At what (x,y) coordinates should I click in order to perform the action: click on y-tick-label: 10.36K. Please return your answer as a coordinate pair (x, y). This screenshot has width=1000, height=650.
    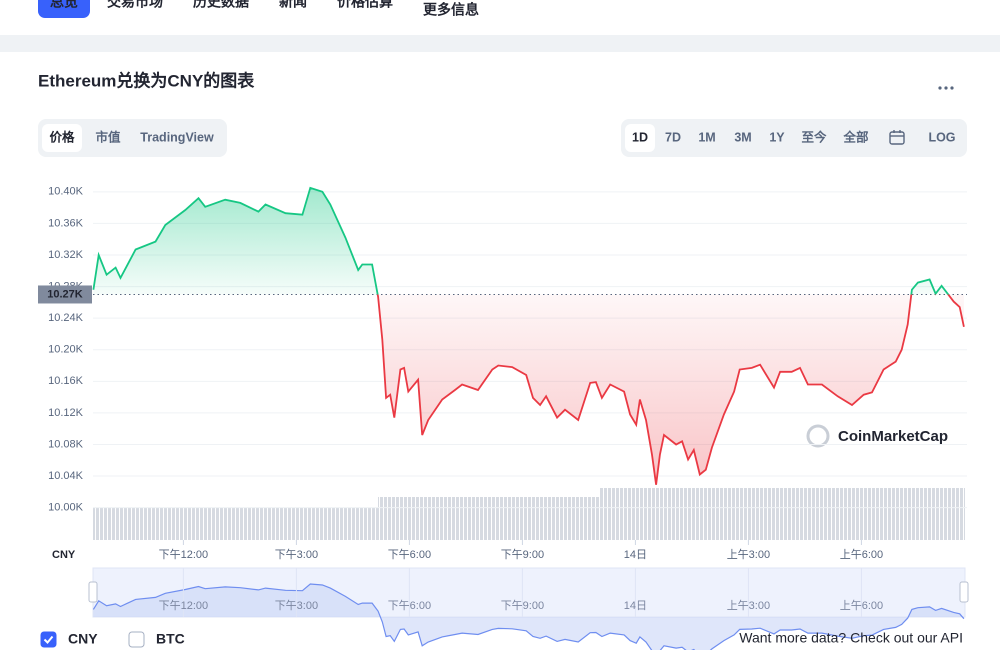
    Looking at the image, I should click on (66, 223).